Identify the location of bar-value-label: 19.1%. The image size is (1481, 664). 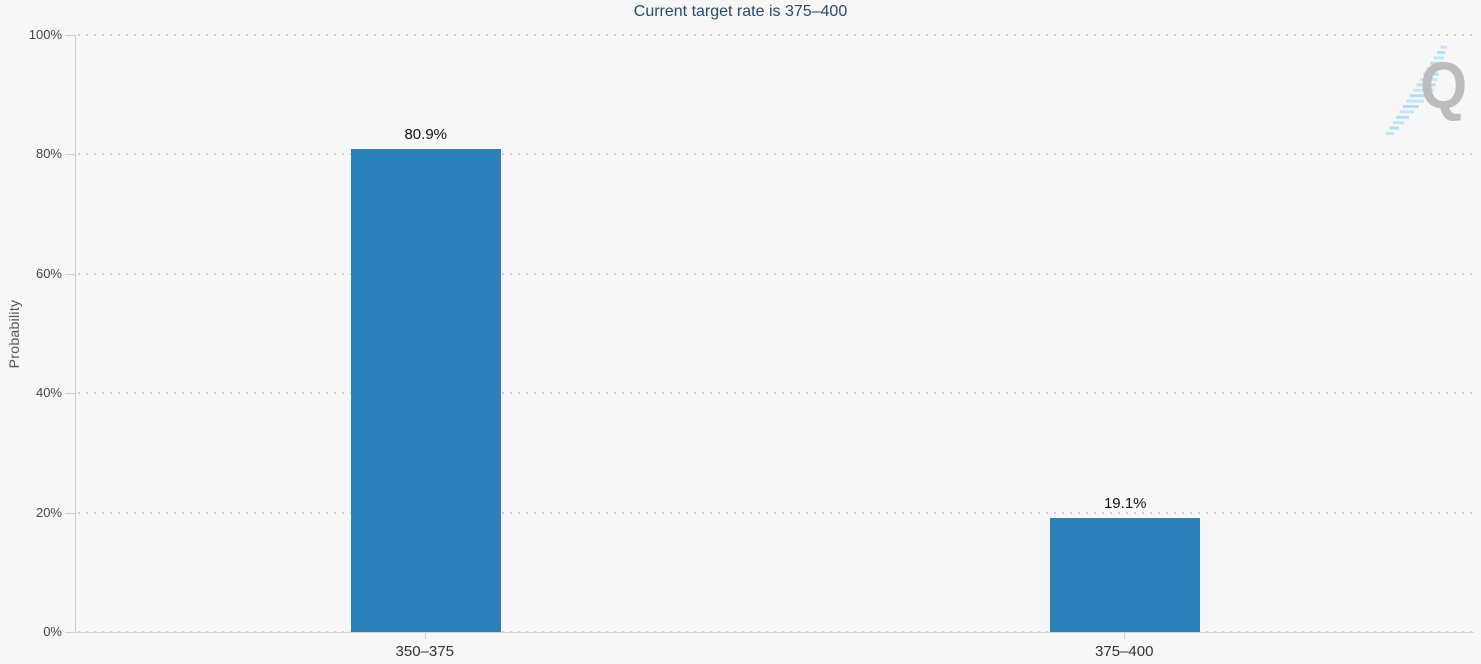
(1125, 503).